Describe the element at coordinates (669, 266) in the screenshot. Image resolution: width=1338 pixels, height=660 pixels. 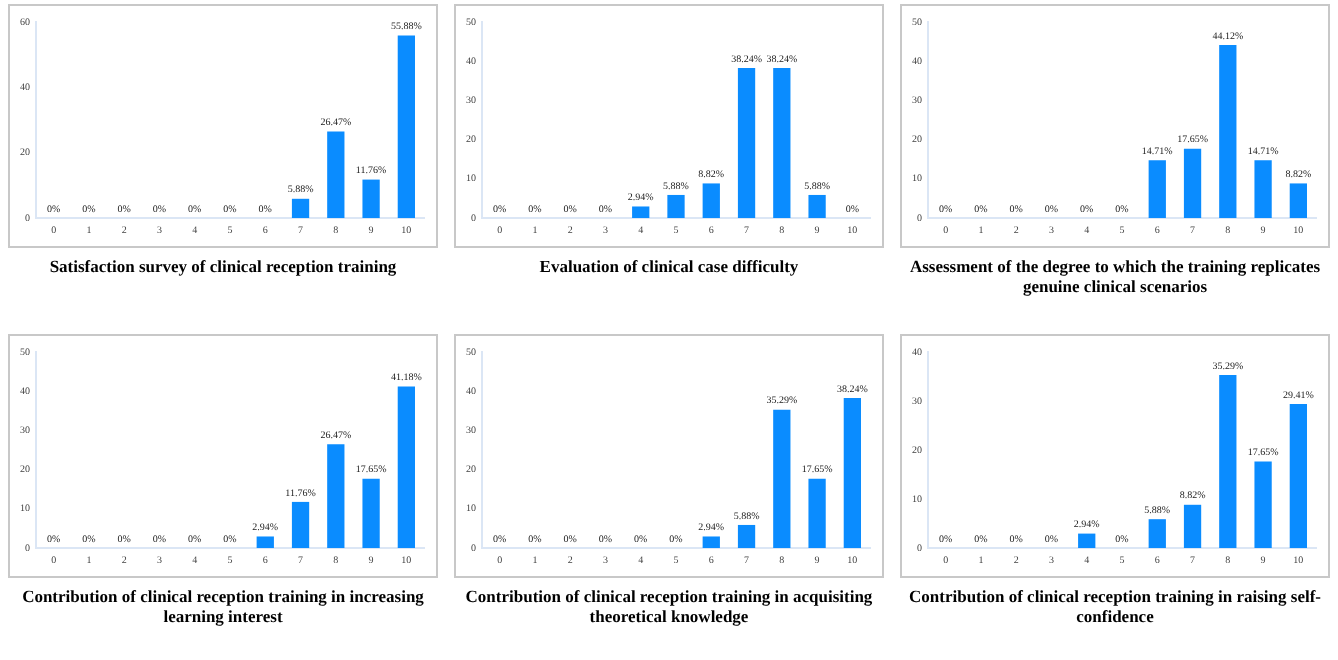
I see `text: Evaluation of clinical case difficulty` at that location.